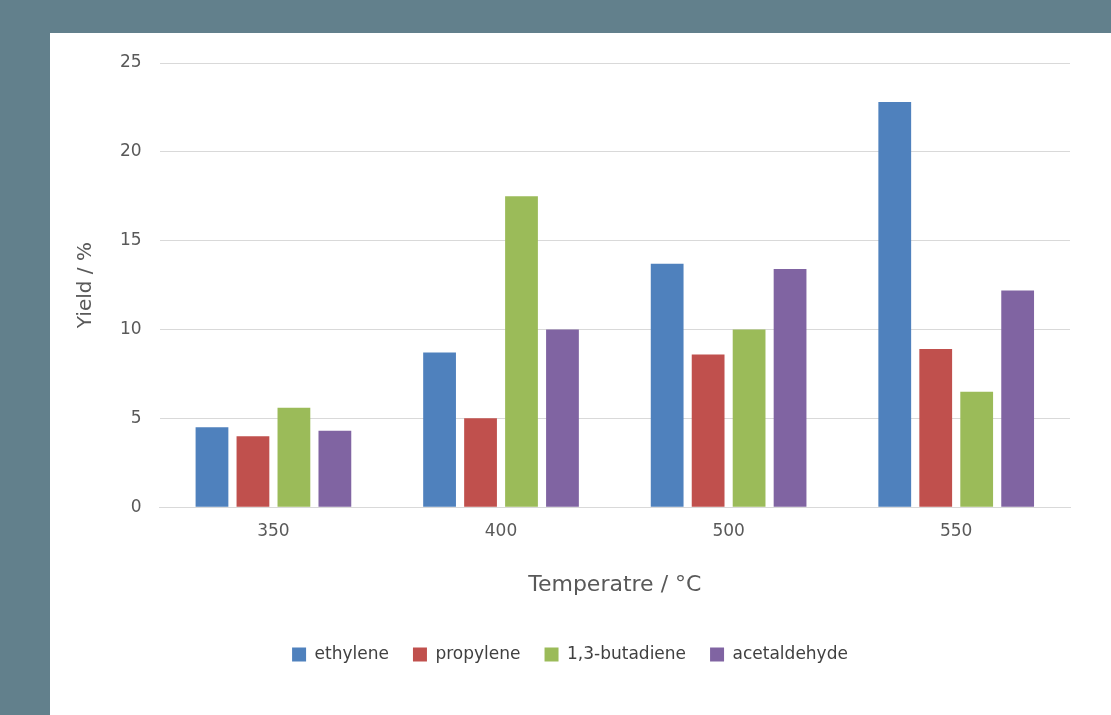 This screenshot has width=1111, height=715. Describe the element at coordinates (627, 652) in the screenshot. I see `legend-label: 1,3-butadiene` at that location.